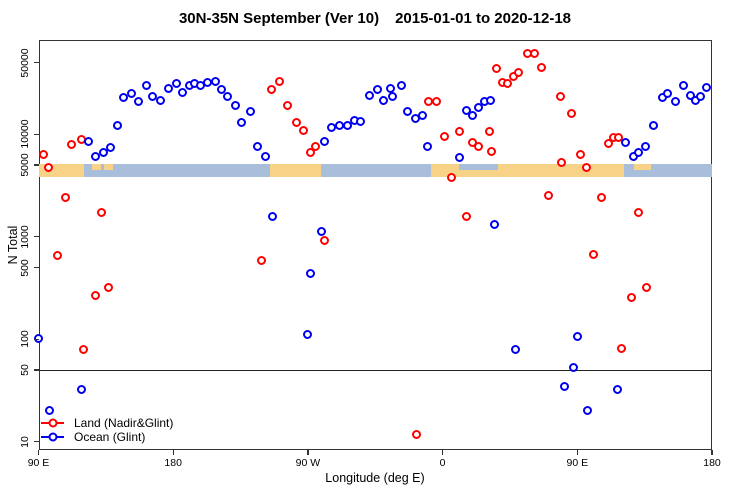  I want to click on y-tick-label: 100, so click(25, 339).